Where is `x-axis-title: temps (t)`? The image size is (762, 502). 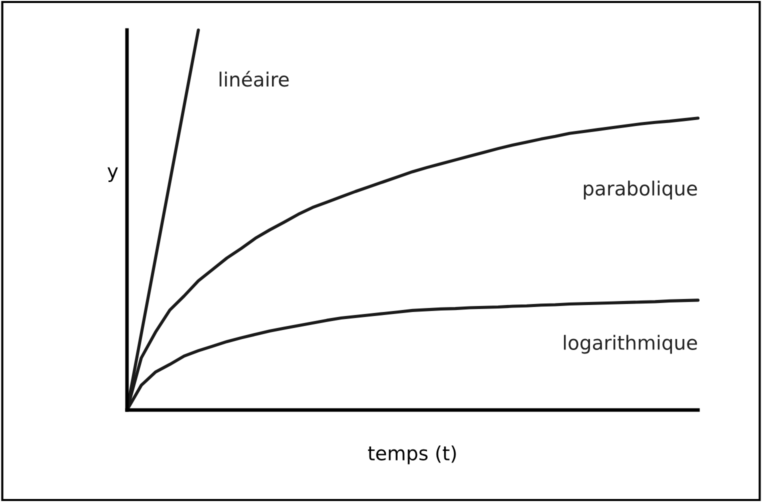 x-axis-title: temps (t) is located at coordinates (412, 454).